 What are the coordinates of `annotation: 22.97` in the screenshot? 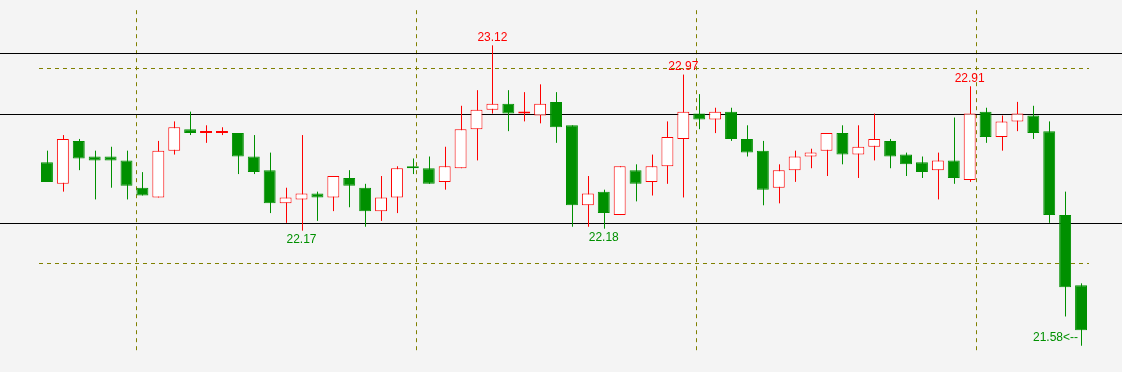 It's located at (683, 65).